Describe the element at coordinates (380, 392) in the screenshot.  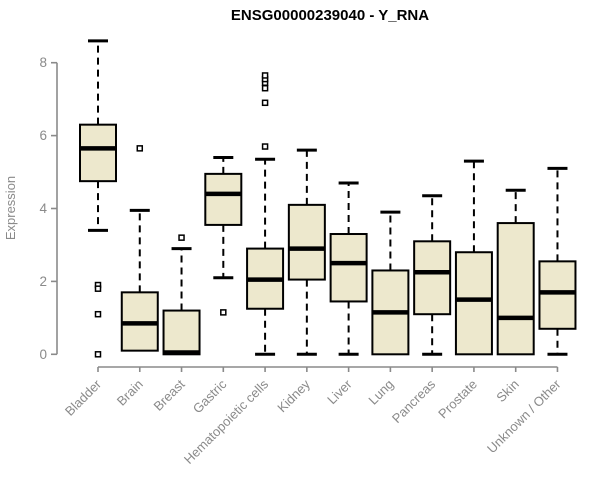
I see `x-tick-label: Lung` at that location.